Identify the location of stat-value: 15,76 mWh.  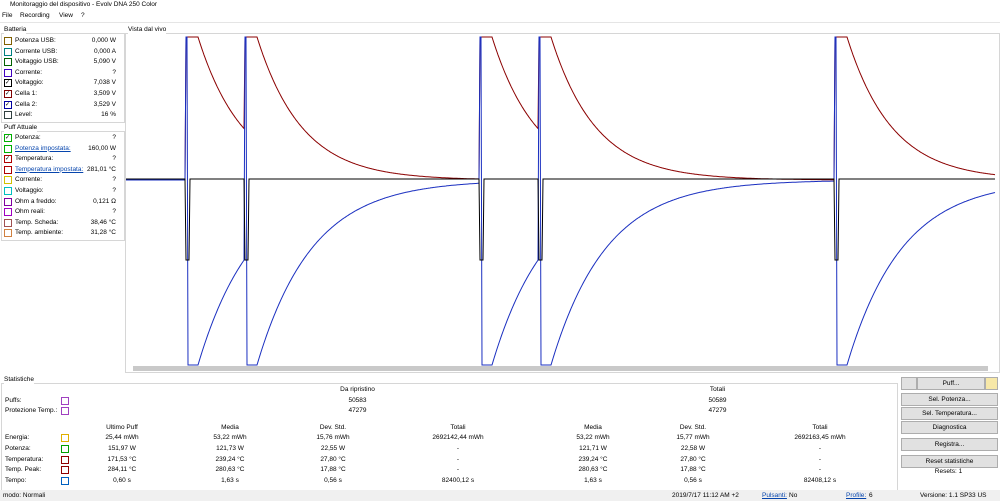
(333, 437).